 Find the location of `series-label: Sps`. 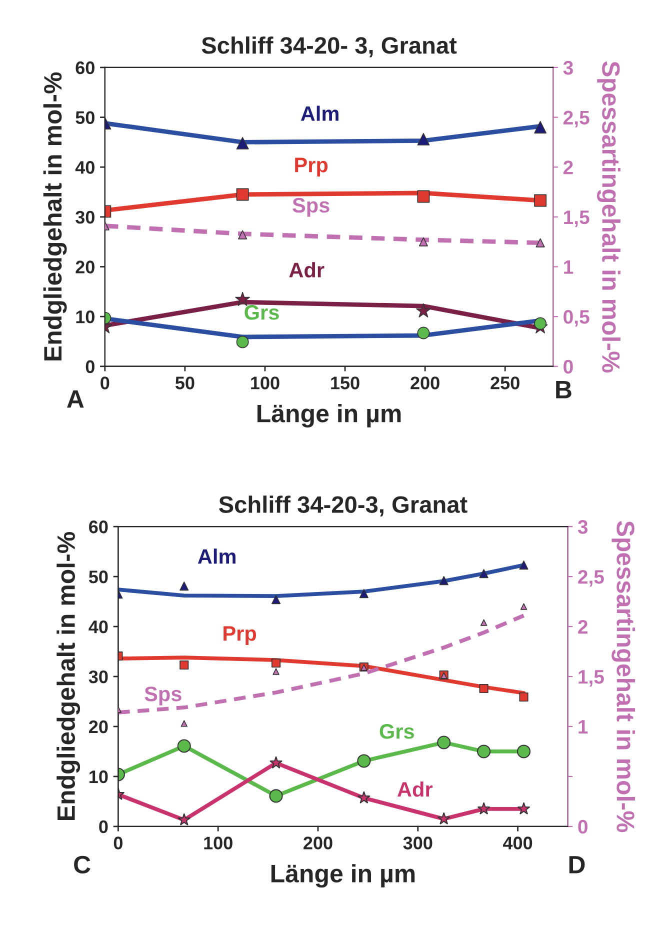

series-label: Sps is located at coordinates (163, 696).